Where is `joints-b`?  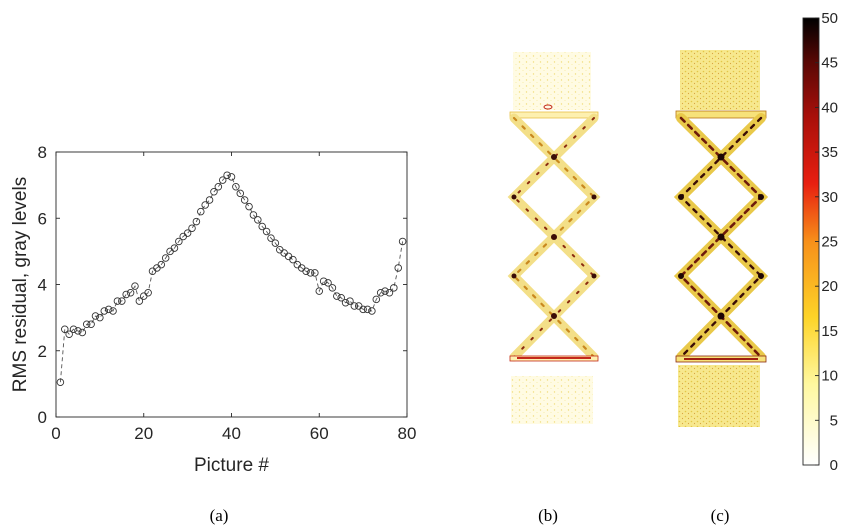 joints-b is located at coordinates (554, 236).